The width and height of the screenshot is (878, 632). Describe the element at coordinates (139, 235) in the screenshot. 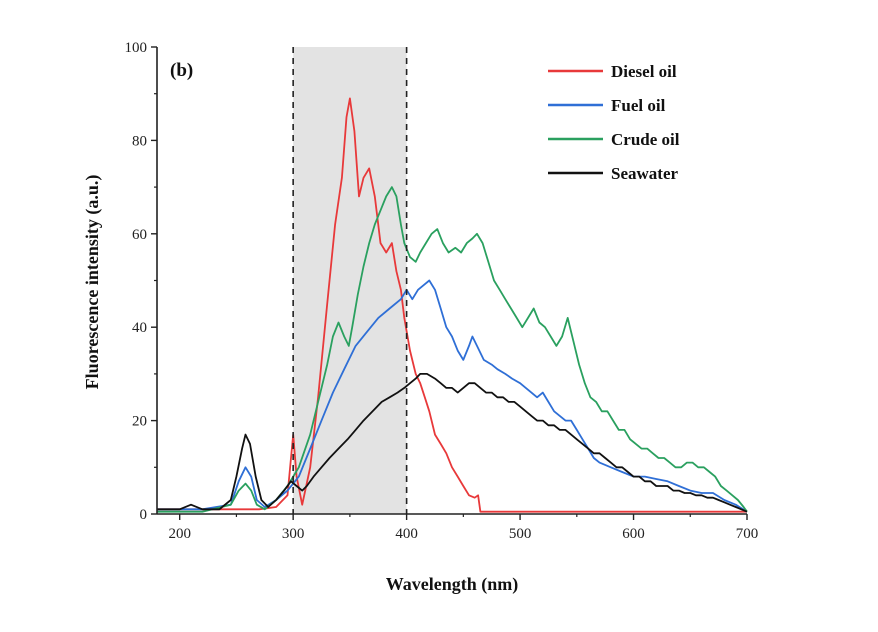

I see `y-tick-label-60: 60` at that location.